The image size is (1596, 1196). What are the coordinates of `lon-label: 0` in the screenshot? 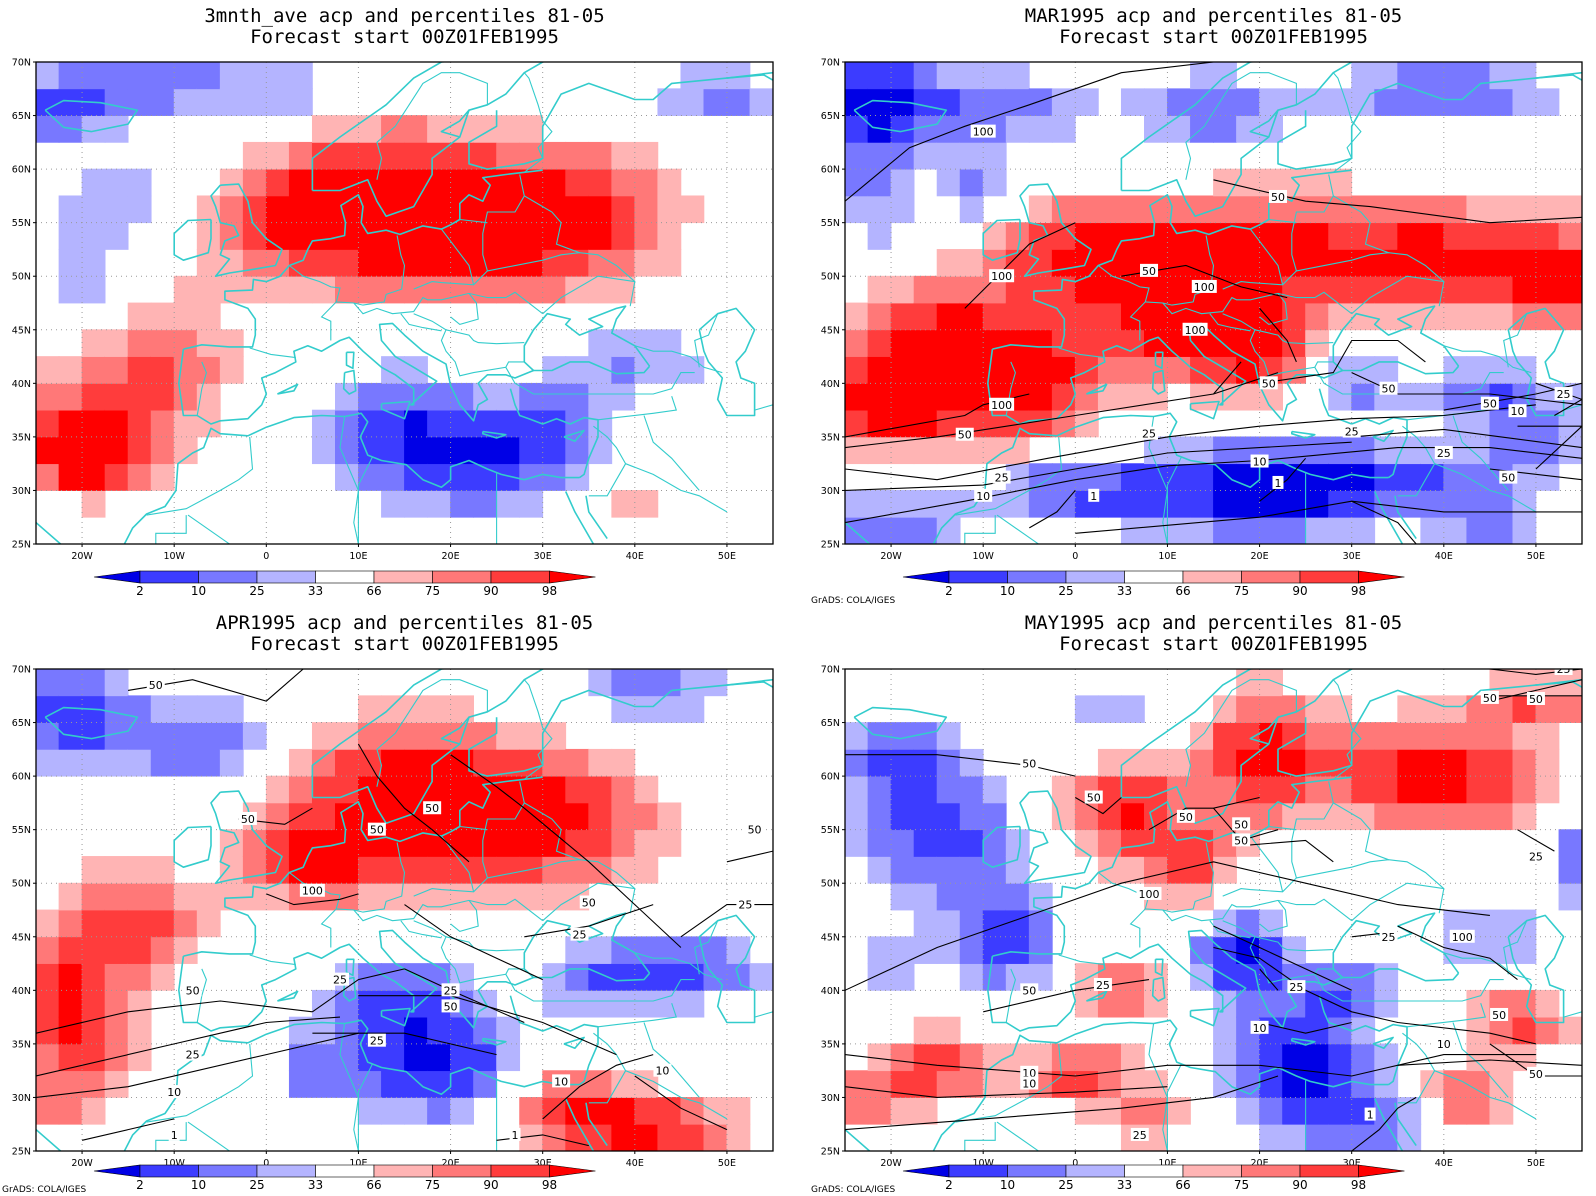 It's located at (266, 1163).